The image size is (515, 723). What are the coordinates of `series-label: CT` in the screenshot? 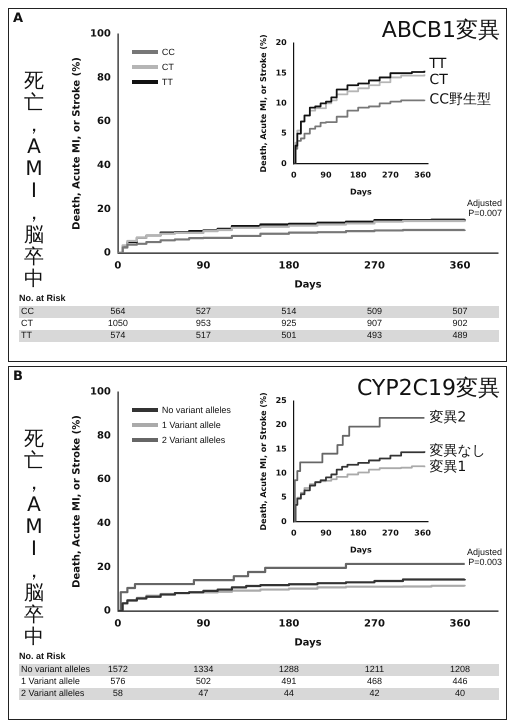 It's located at (438, 80).